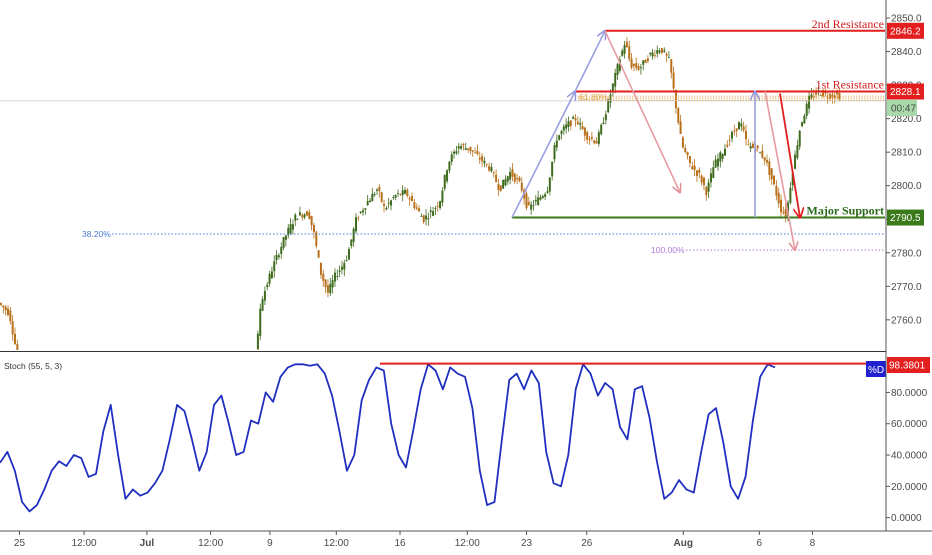 This screenshot has width=932, height=555. Describe the element at coordinates (906, 287) in the screenshot. I see `price-tick-label: 2770.0` at that location.